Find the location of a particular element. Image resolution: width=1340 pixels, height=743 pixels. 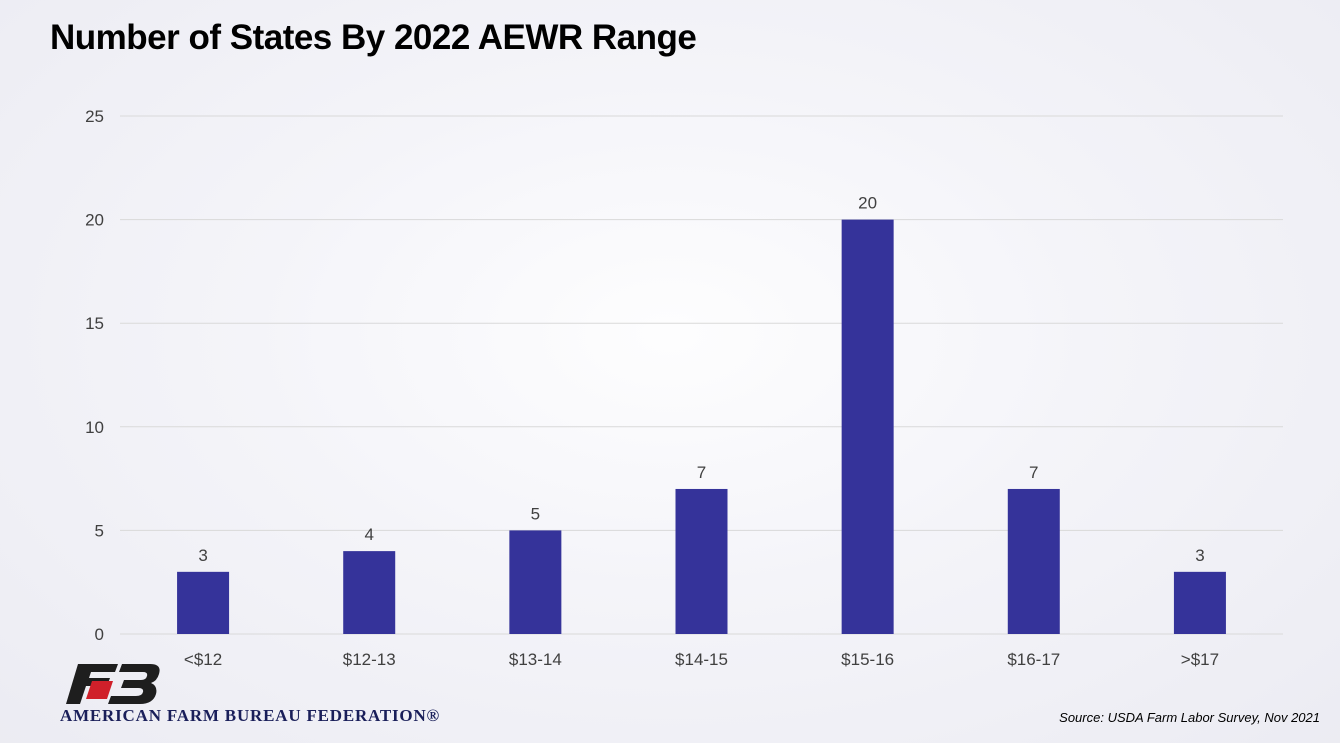

x-tick-label: $12-13 is located at coordinates (369, 659).